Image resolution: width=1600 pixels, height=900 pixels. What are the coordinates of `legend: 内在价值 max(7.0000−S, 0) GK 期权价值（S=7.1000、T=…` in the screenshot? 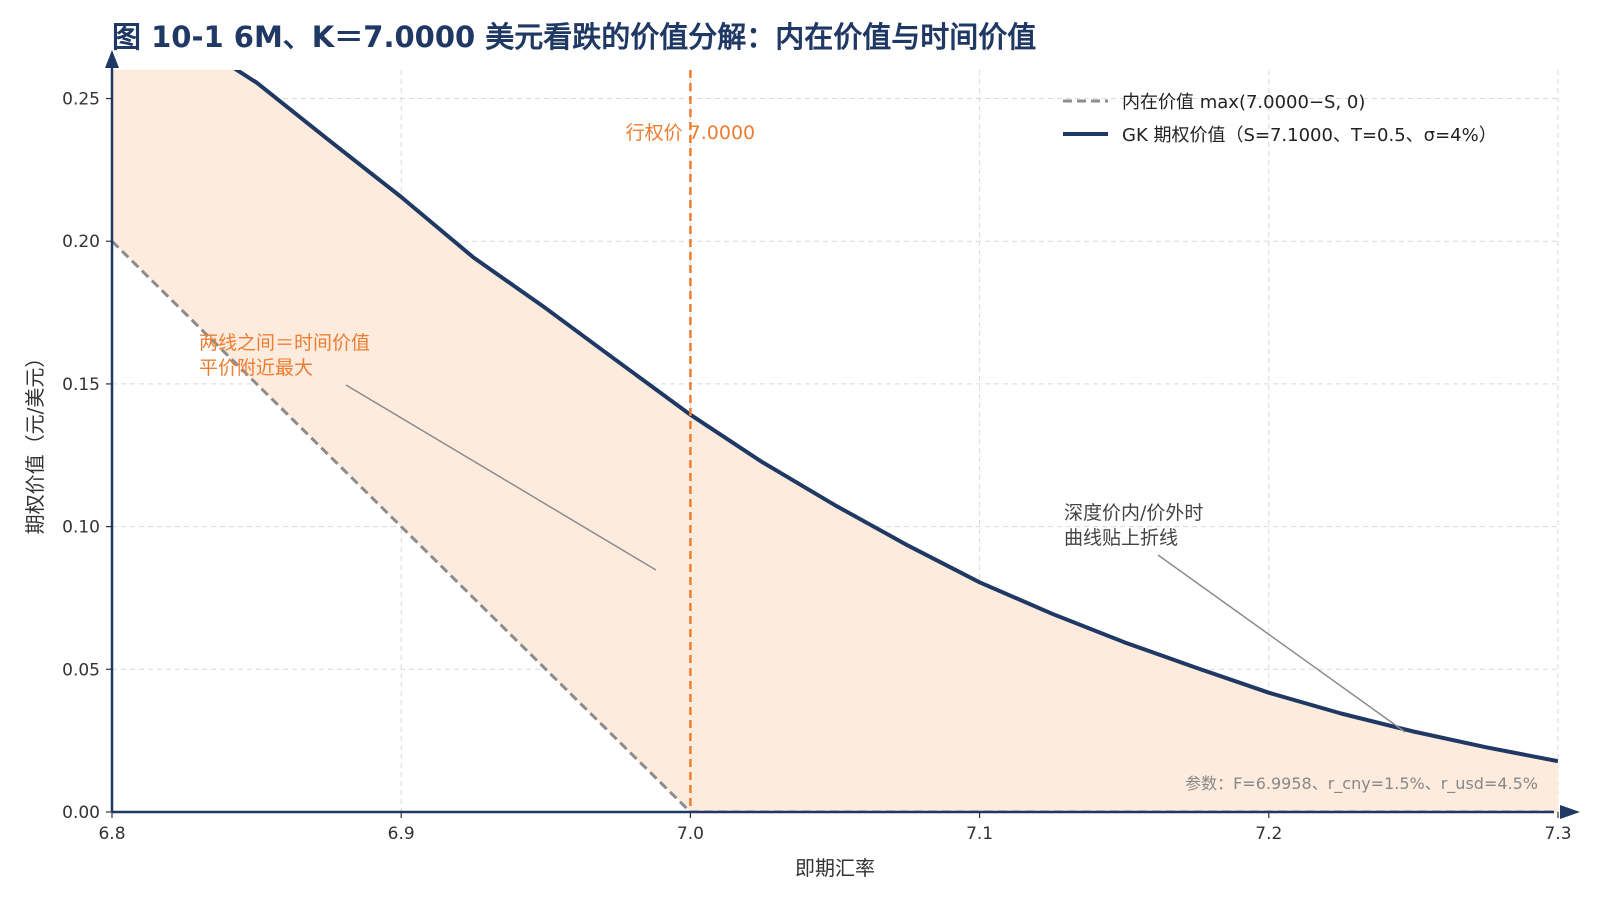 It's located at (1280, 119).